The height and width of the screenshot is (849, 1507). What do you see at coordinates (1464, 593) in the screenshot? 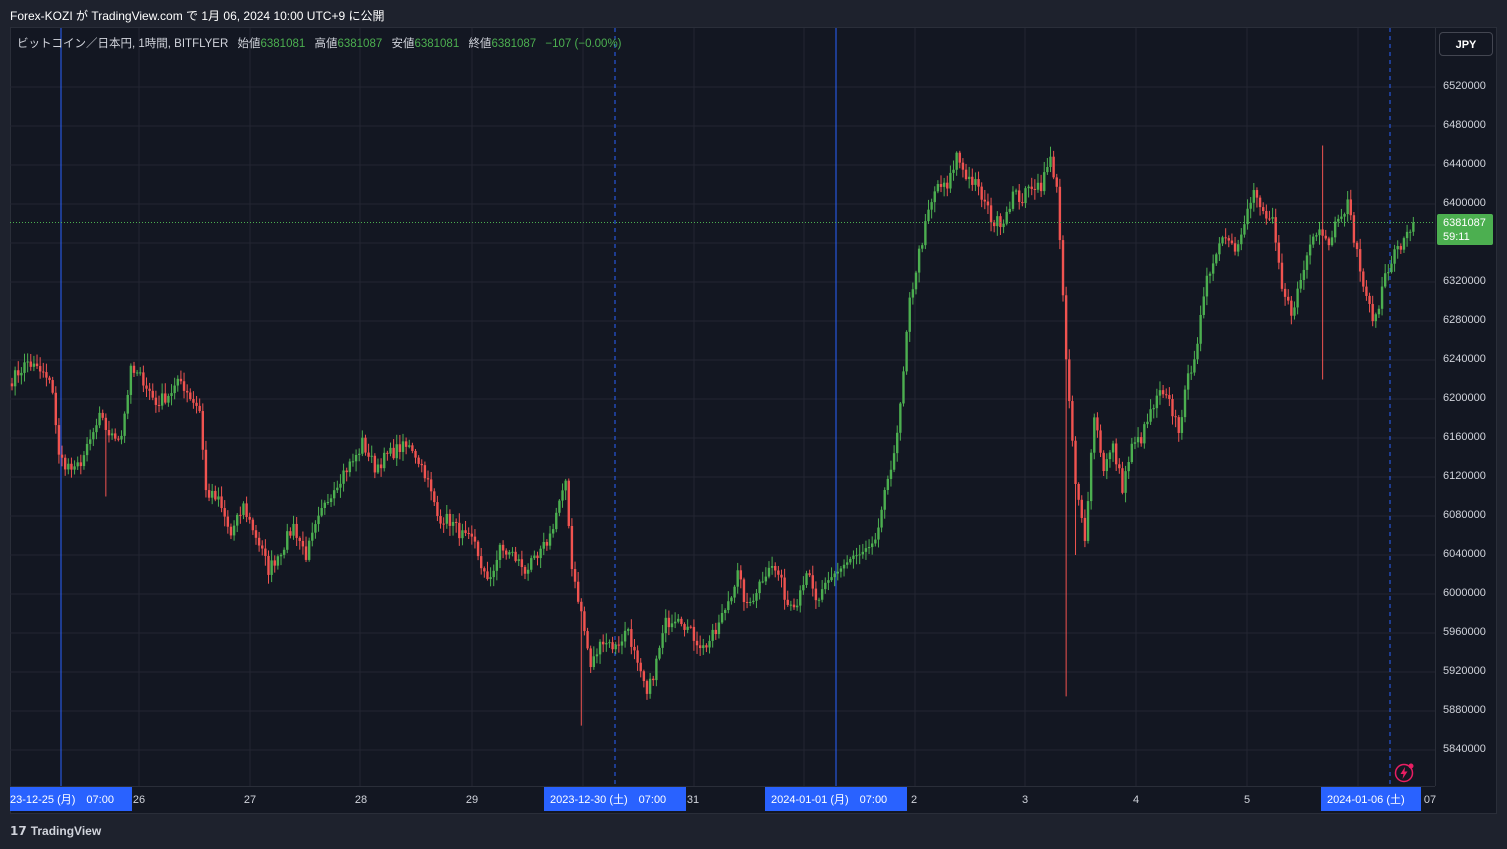
I see `price-tick-13: 6000000` at bounding box center [1464, 593].